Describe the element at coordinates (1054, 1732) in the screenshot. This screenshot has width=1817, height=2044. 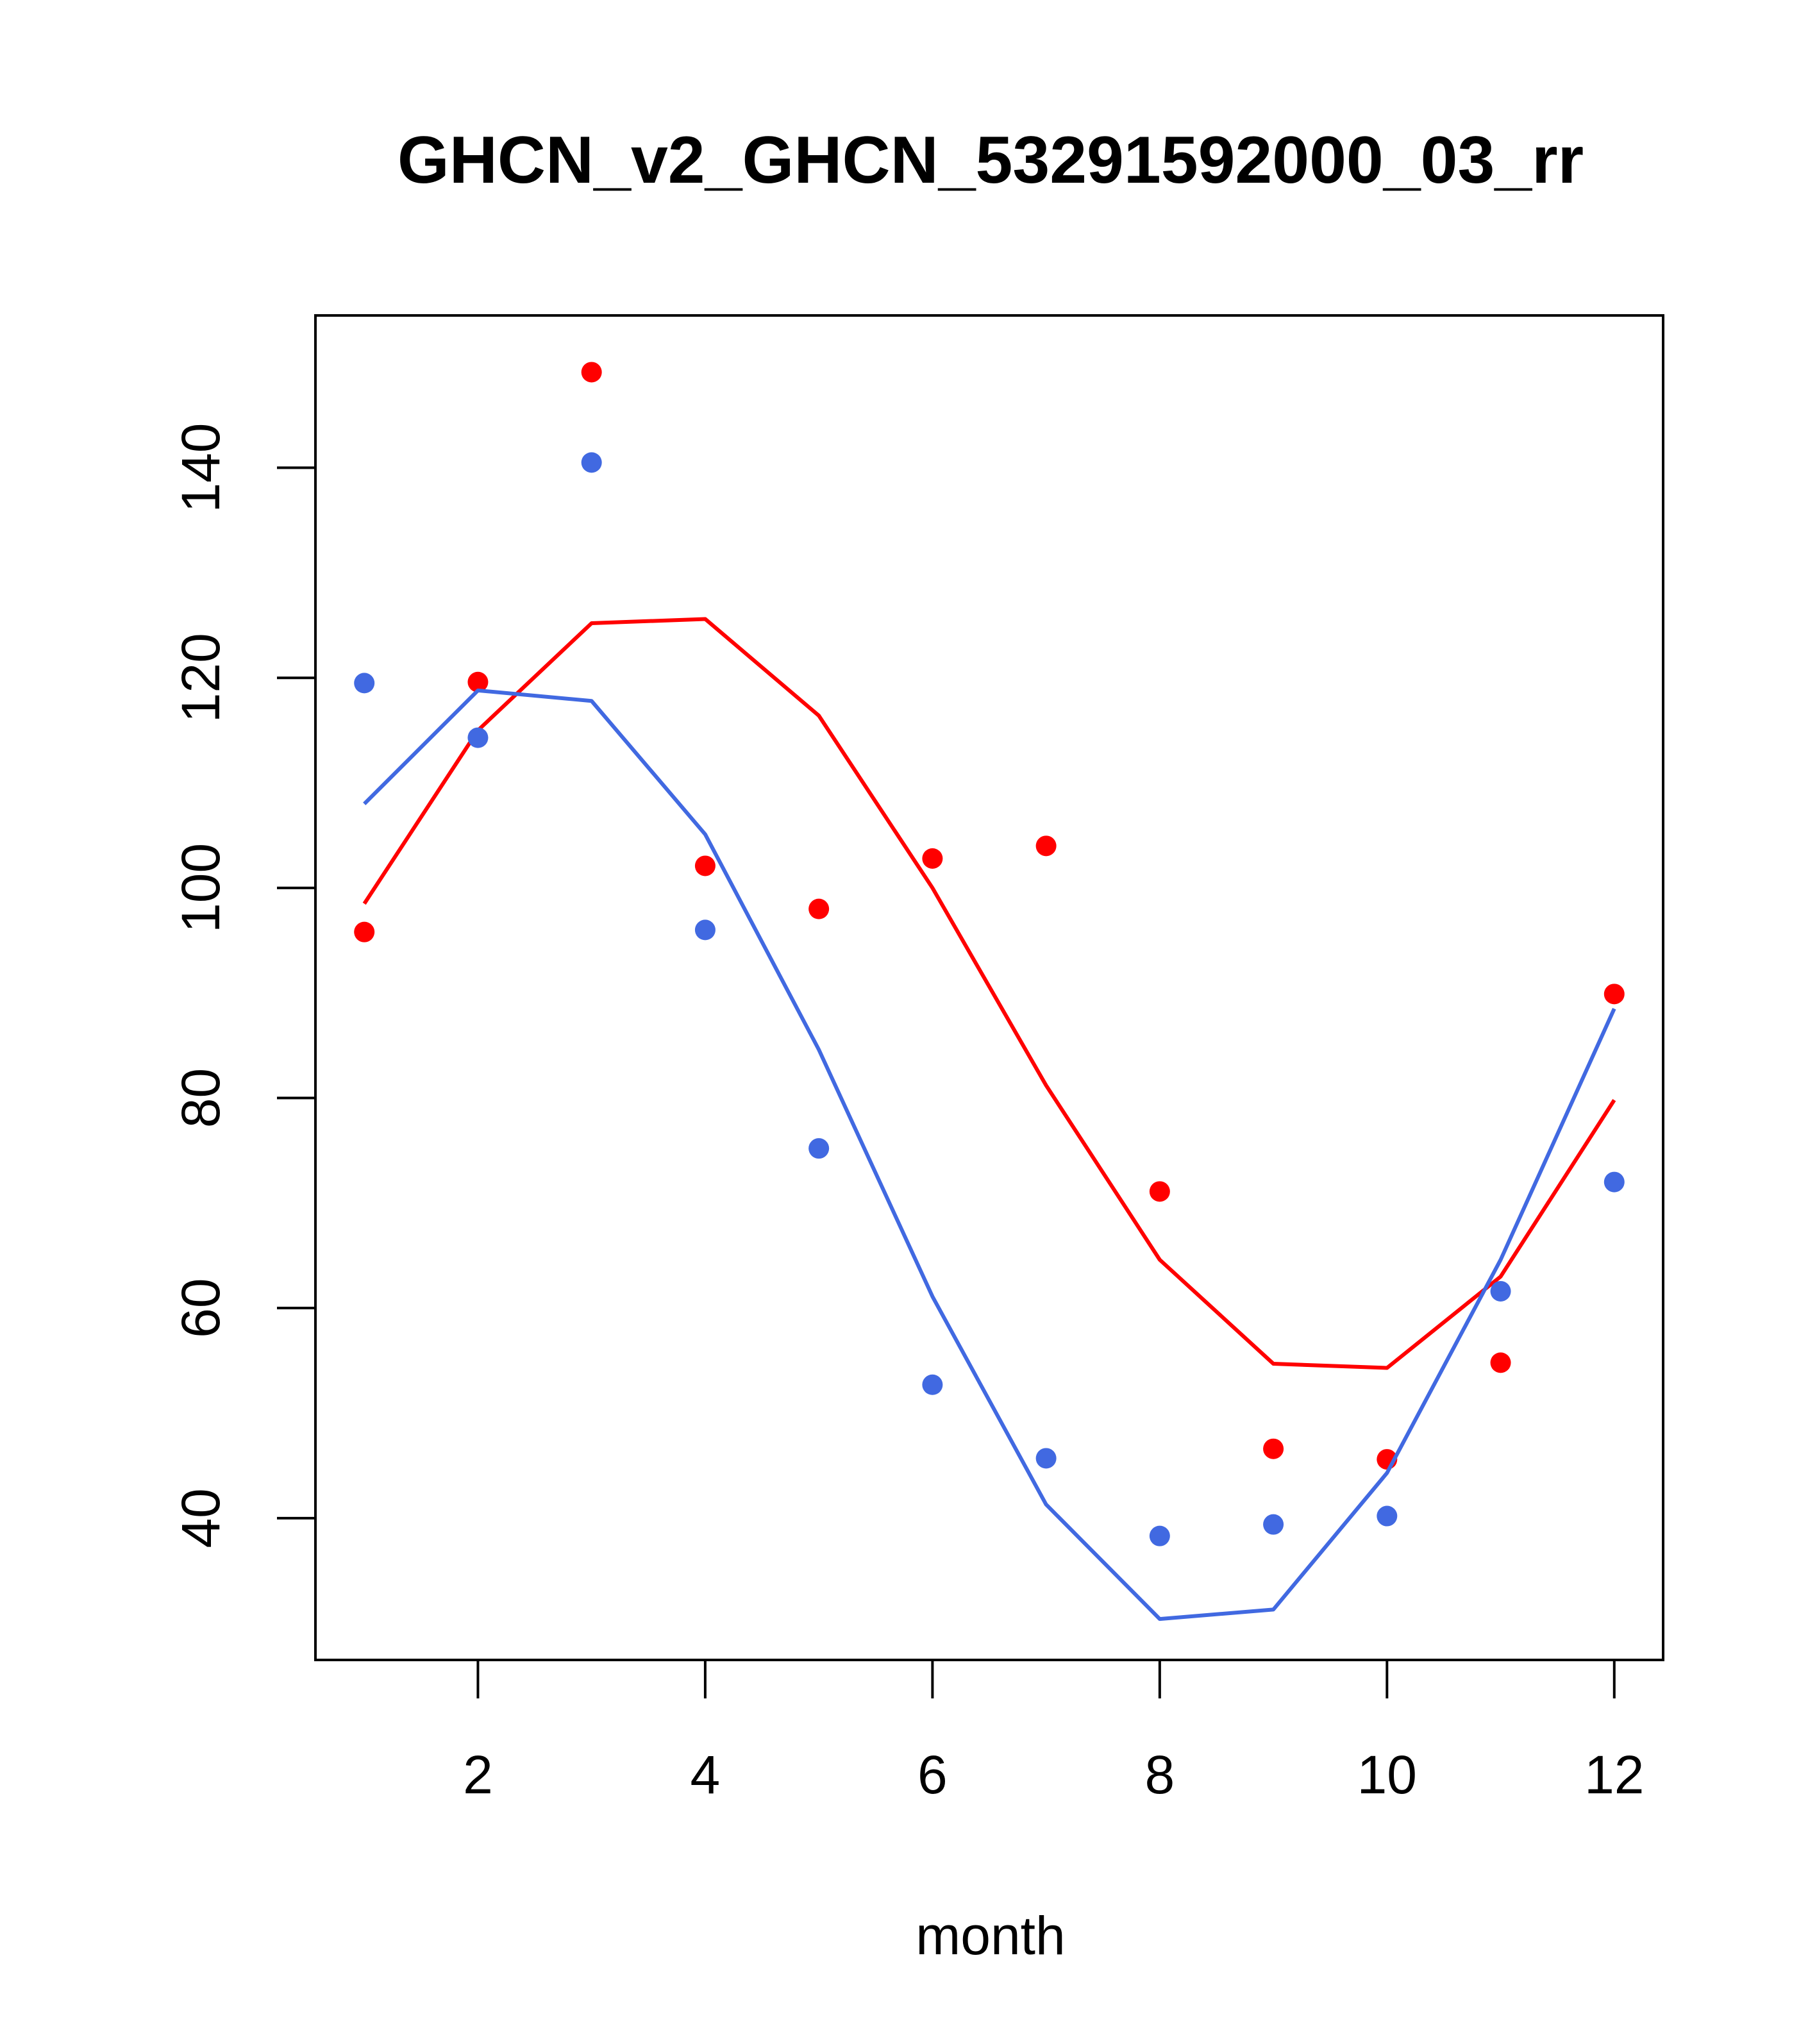
I see `x-axis: 2 4 6 8 10 12` at that location.